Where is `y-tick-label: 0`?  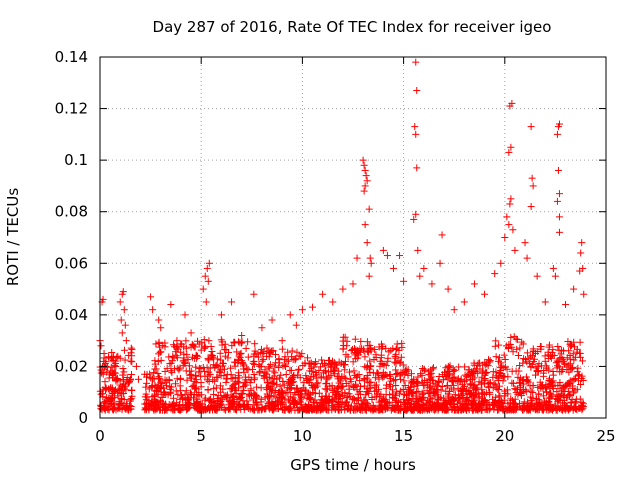
y-tick-label: 0 is located at coordinates (83, 418).